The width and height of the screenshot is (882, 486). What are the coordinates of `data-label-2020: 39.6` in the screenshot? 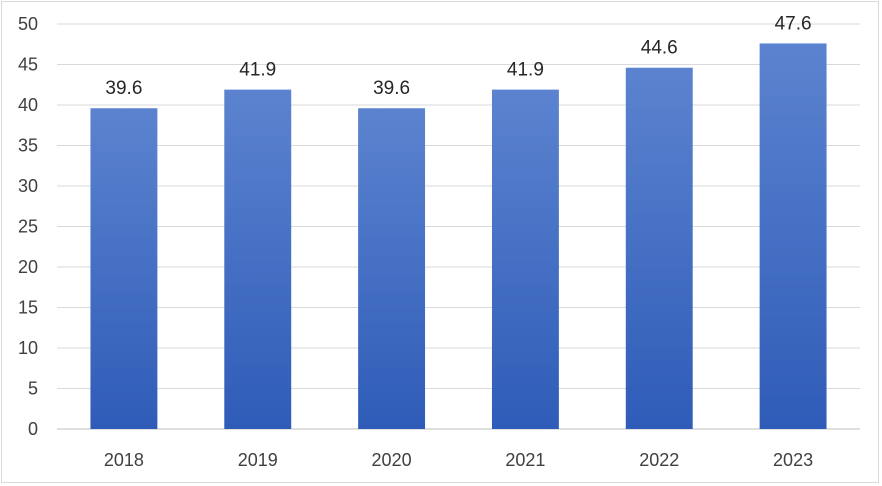 It's located at (391, 88).